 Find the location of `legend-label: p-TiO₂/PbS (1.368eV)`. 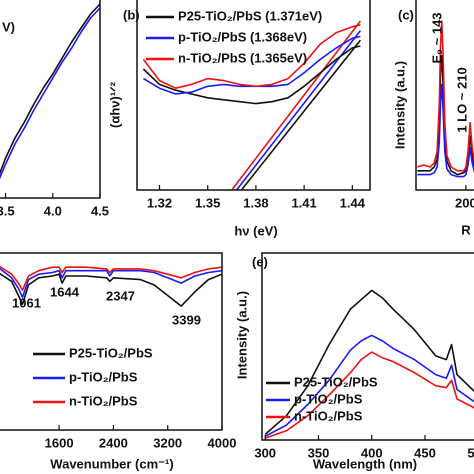

legend-label: p-TiO₂/PbS (1.368eV) is located at coordinates (242, 36).